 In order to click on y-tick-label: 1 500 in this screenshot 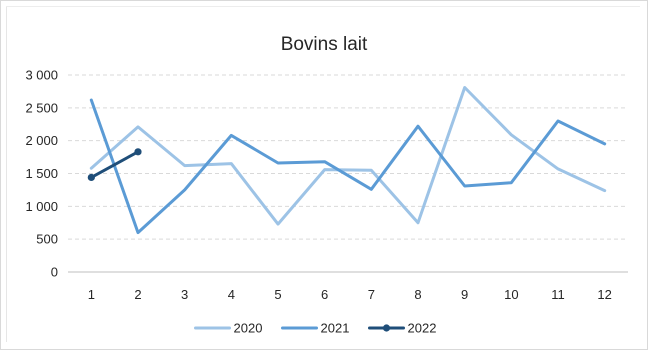, I will do `click(41, 173)`.